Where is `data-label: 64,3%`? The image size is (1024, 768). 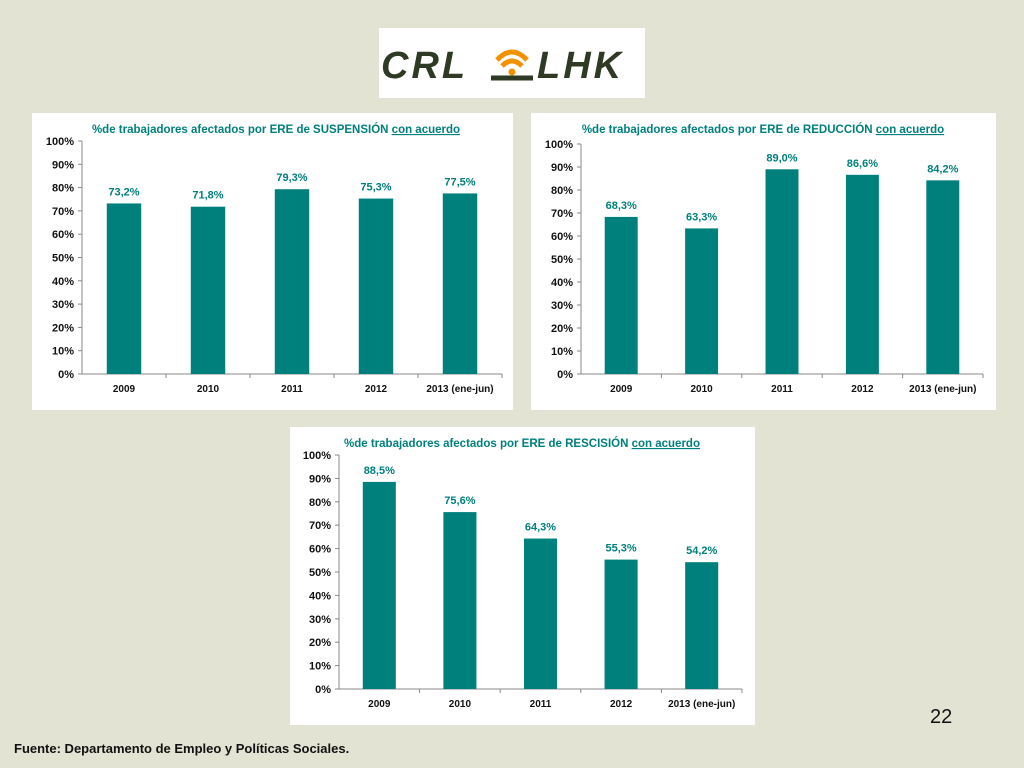
data-label: 64,3% is located at coordinates (540, 528).